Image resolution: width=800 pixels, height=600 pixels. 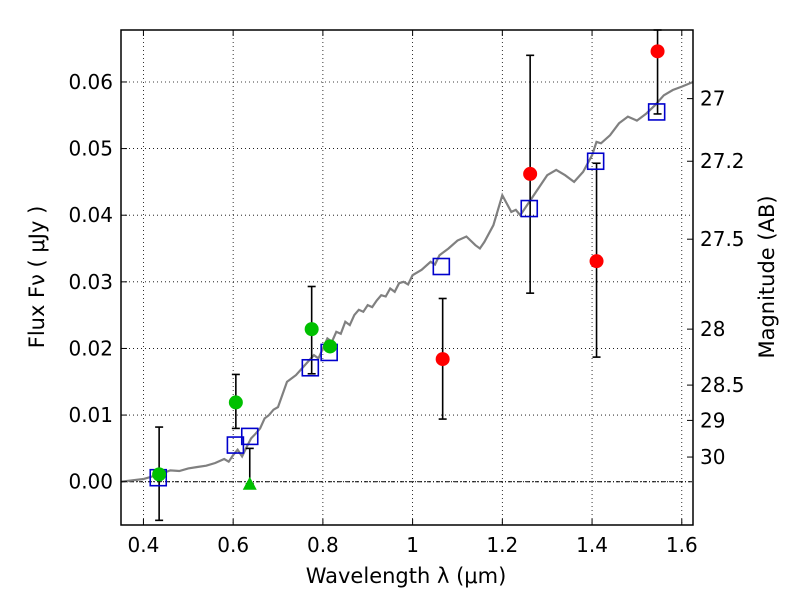 What do you see at coordinates (90, 415) in the screenshot?
I see `y-tick-label: 0.01` at bounding box center [90, 415].